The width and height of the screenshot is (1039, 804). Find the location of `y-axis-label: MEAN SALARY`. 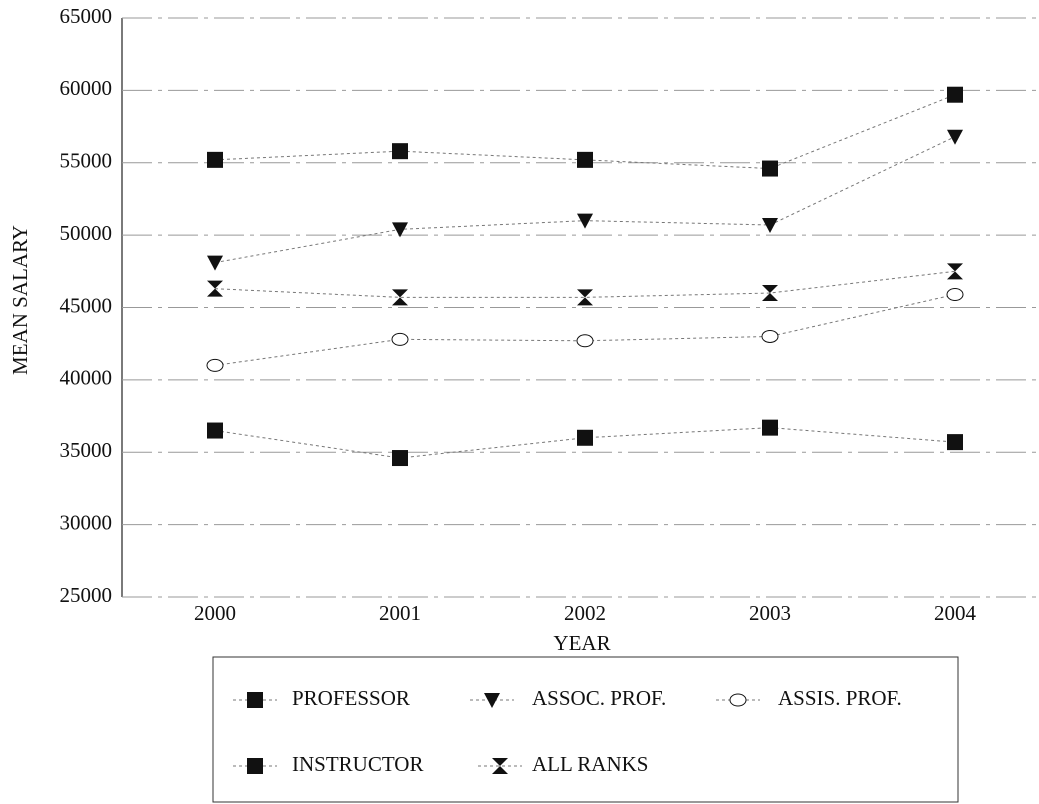

y-axis-label: MEAN SALARY is located at coordinates (20, 300).